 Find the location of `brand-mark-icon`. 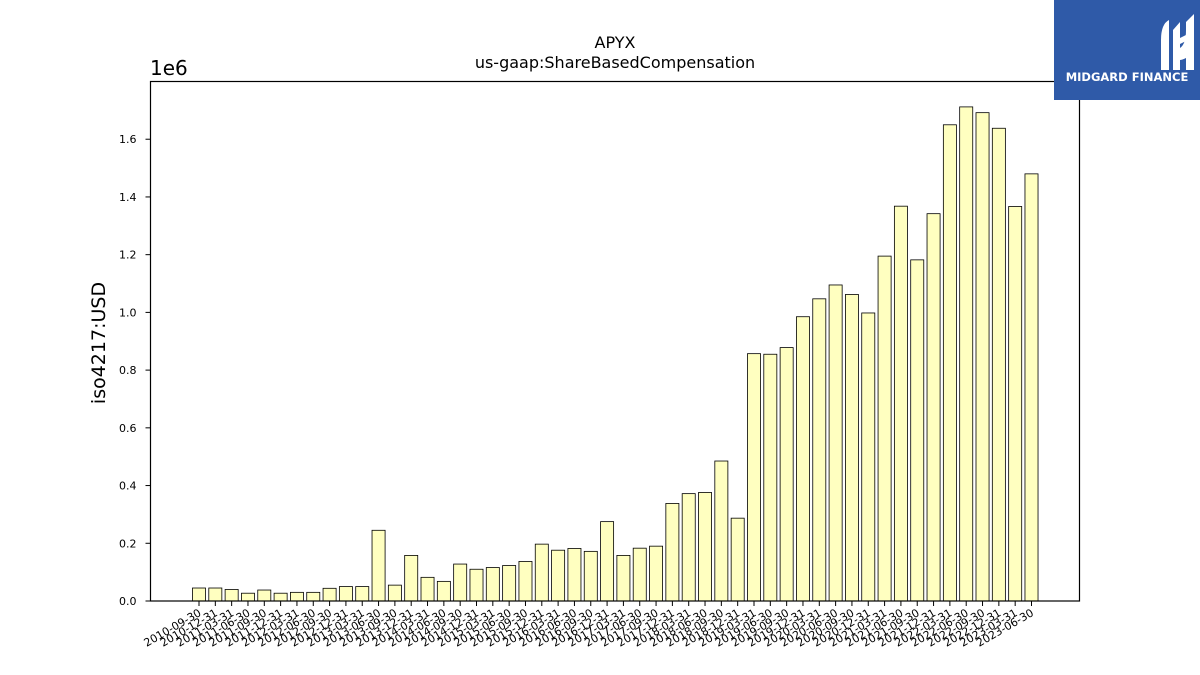

brand-mark-icon is located at coordinates (1177, 42).